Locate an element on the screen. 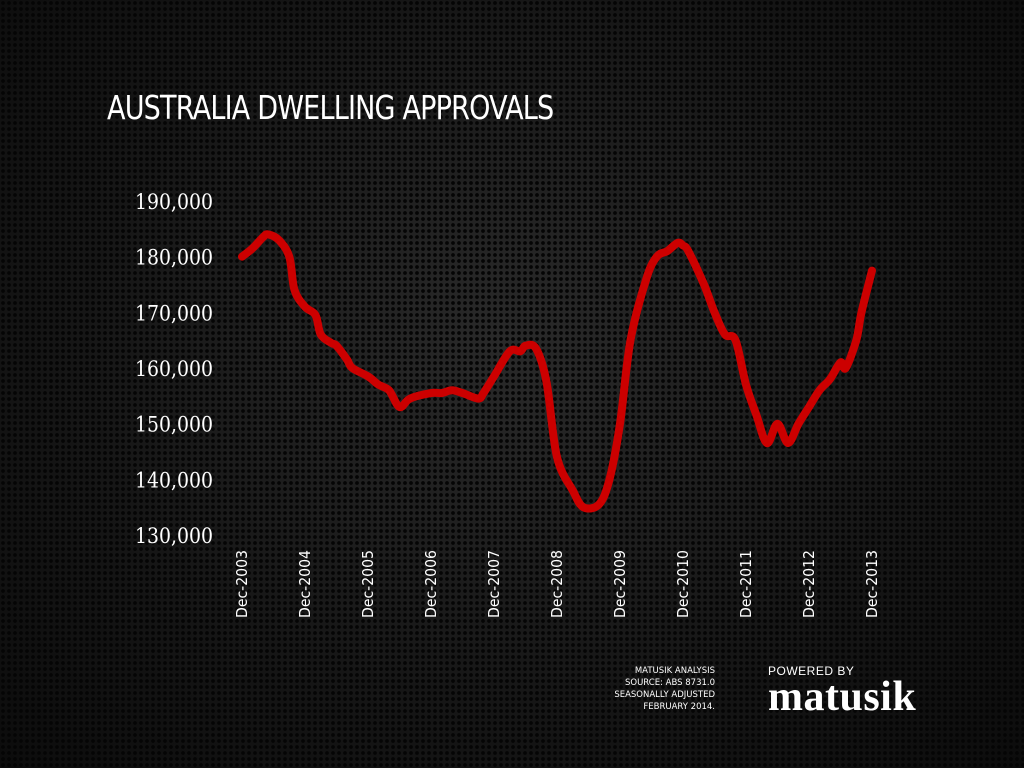 The height and width of the screenshot is (768, 1024). matusik-logo: POWERED BY matusik is located at coordinates (842, 692).